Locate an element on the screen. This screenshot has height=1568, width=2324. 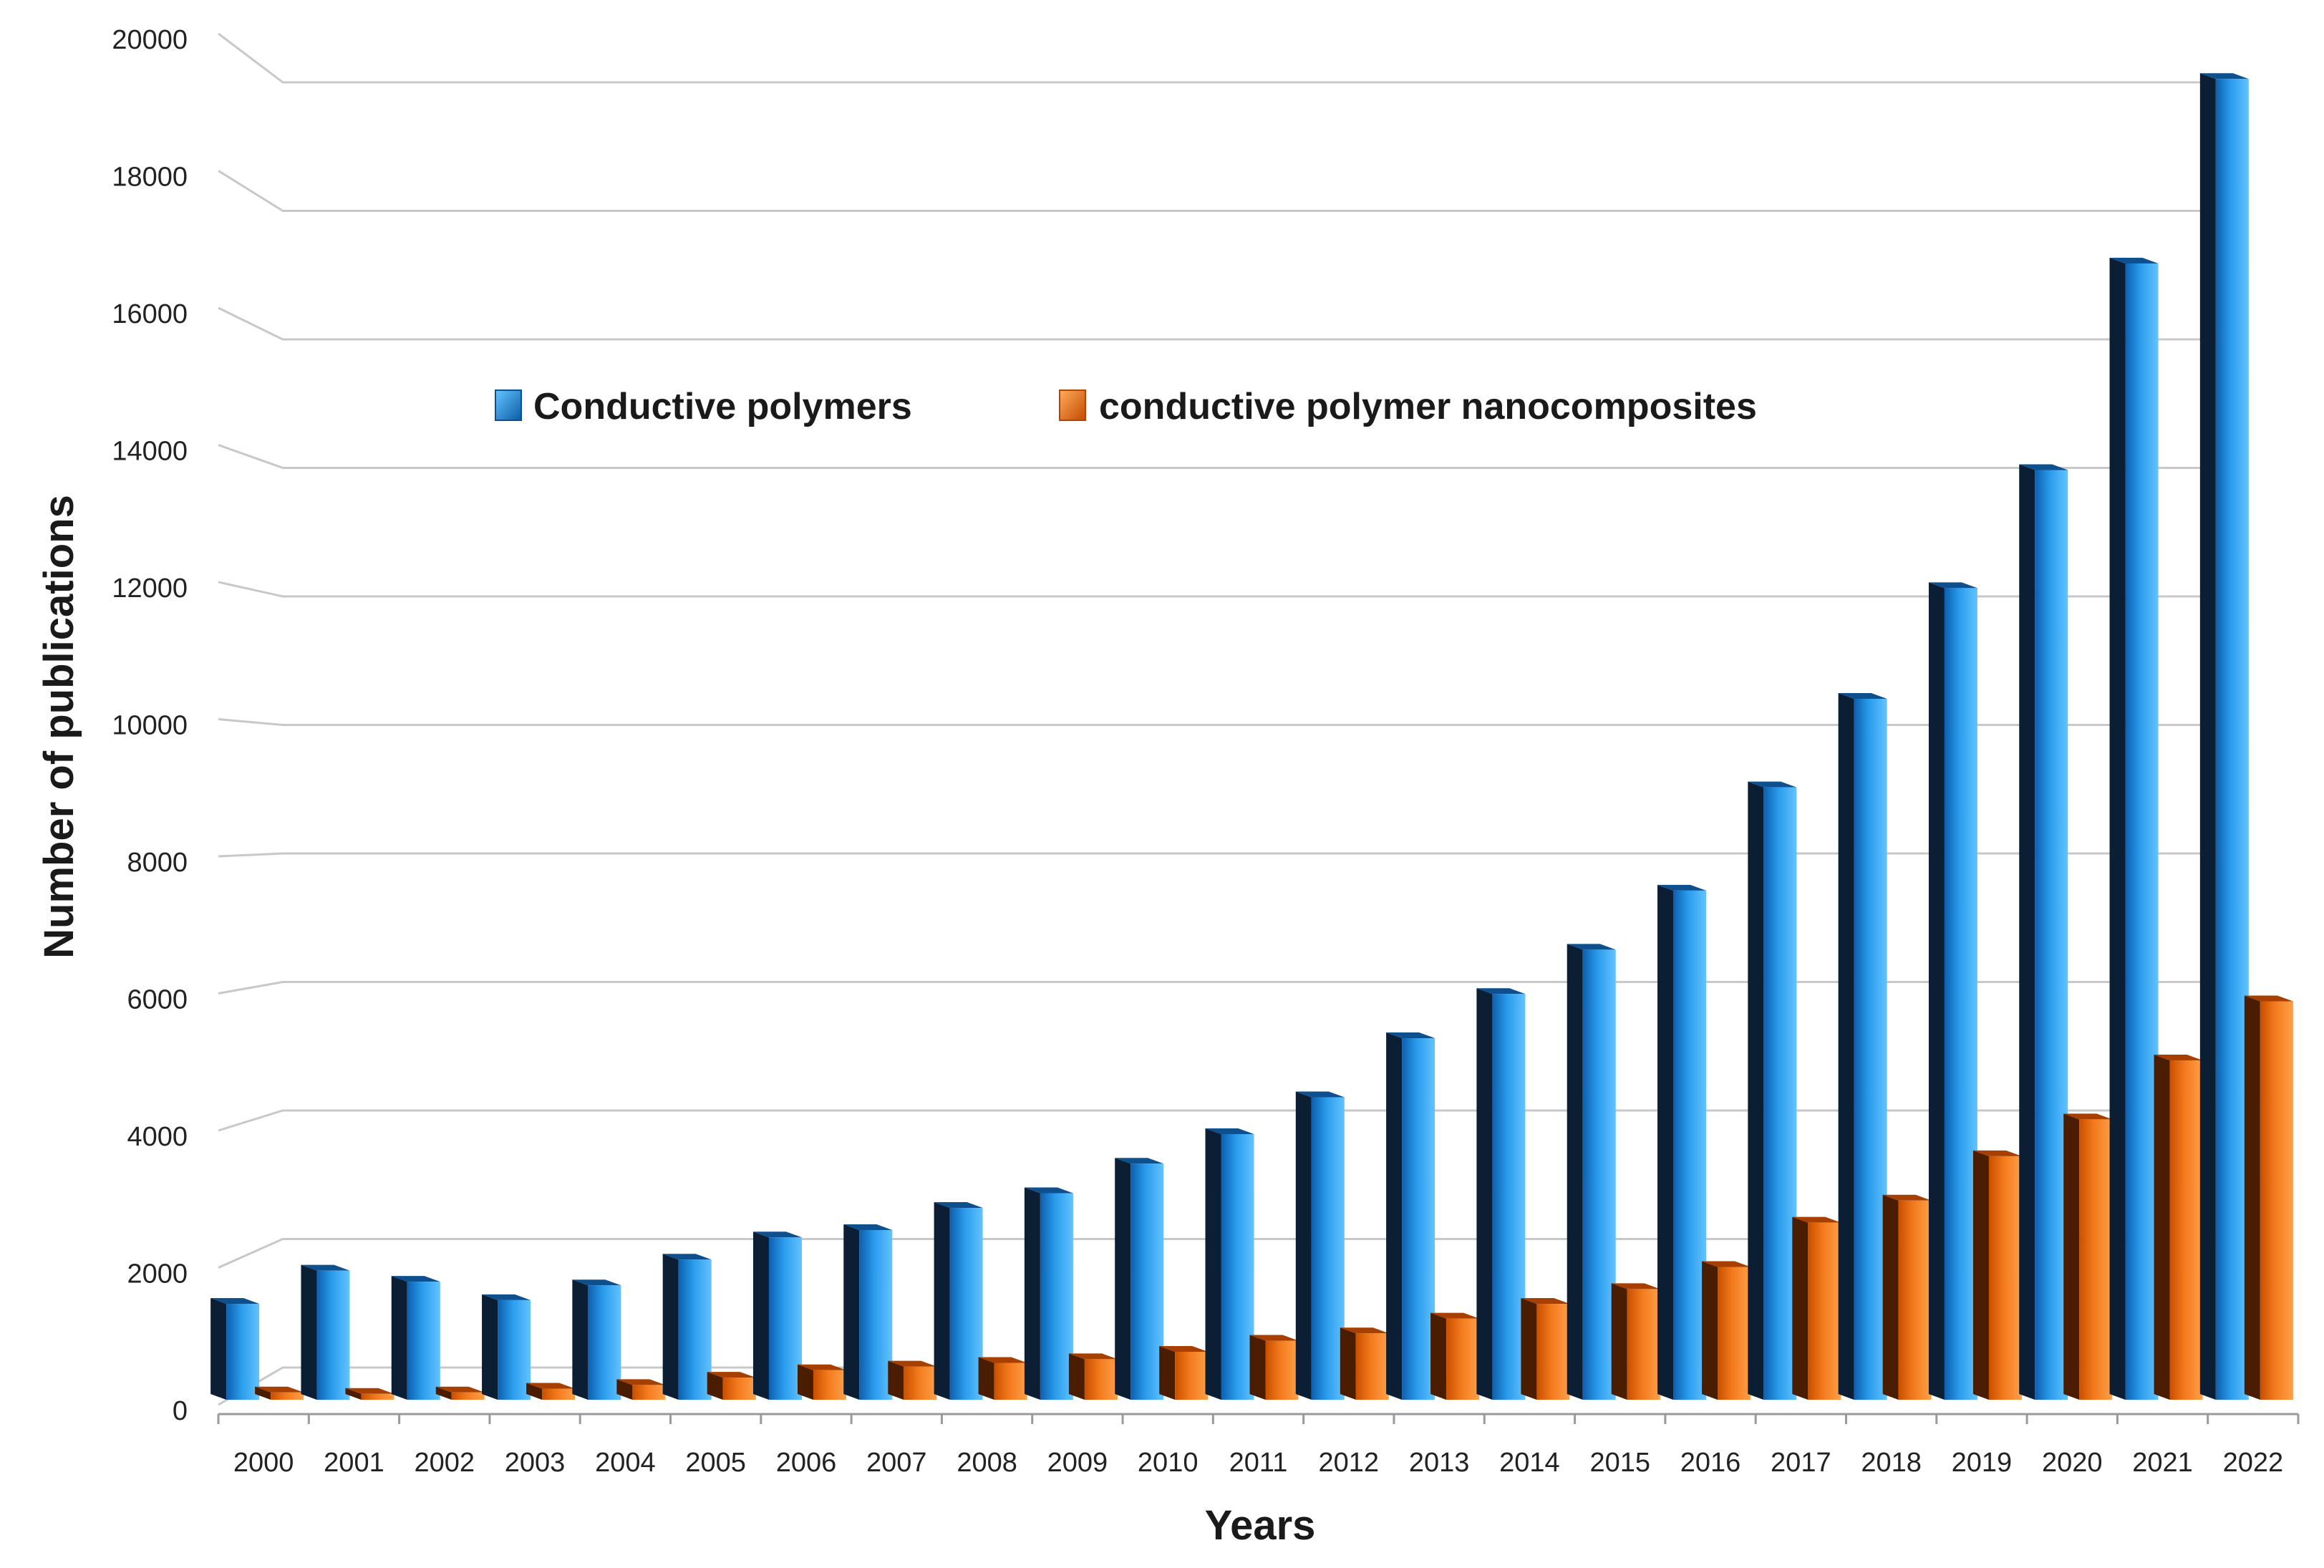
x-tick-label: 2016 is located at coordinates (1710, 1463).